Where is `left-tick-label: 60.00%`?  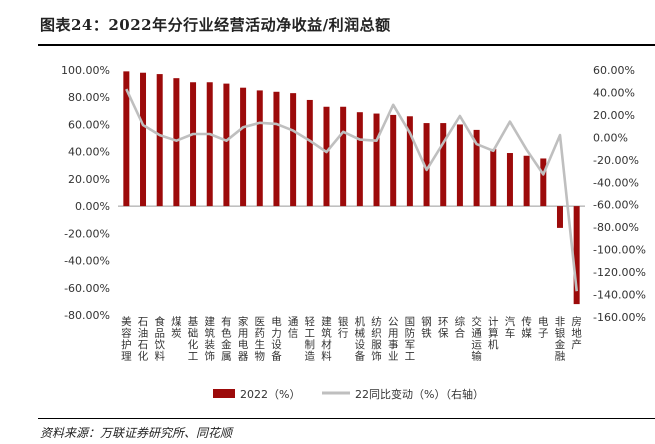
left-tick-label: 60.00% is located at coordinates (89, 124).